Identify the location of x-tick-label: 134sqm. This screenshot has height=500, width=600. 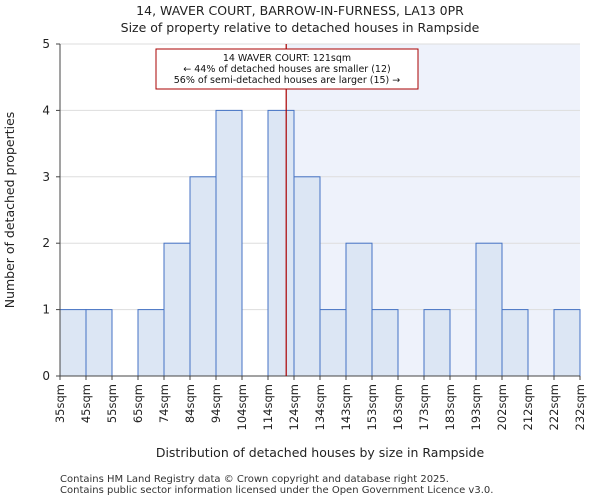
(320, 407).